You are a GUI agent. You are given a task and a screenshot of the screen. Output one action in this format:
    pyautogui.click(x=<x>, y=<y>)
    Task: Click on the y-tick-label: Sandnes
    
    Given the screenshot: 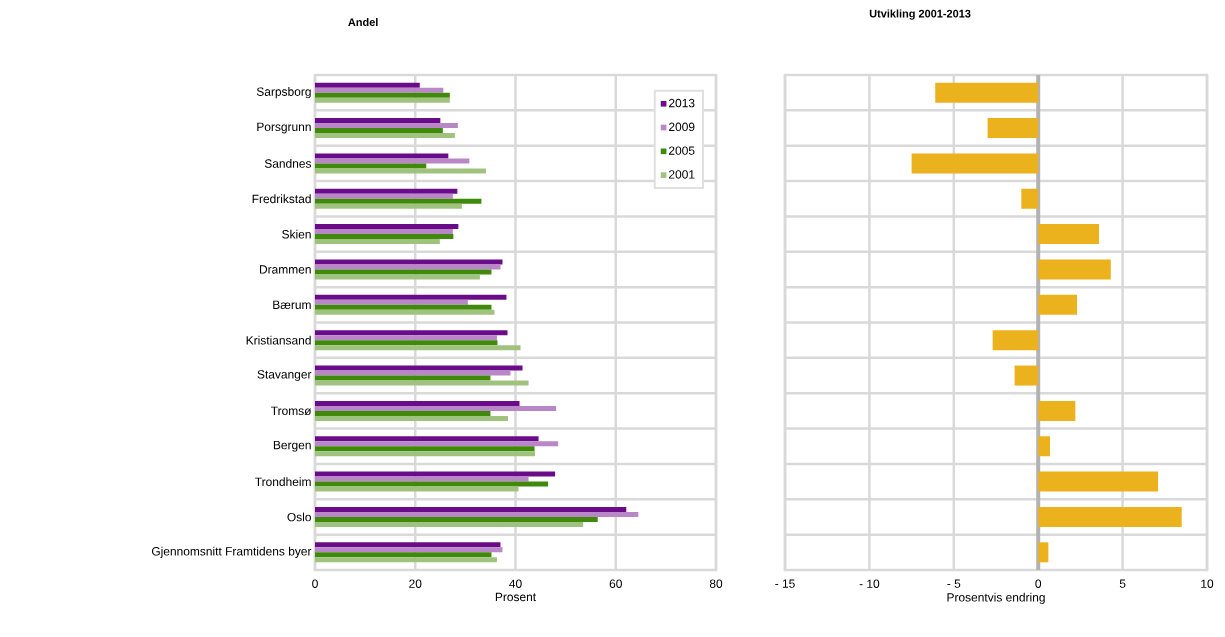 What is the action you would take?
    pyautogui.click(x=288, y=163)
    